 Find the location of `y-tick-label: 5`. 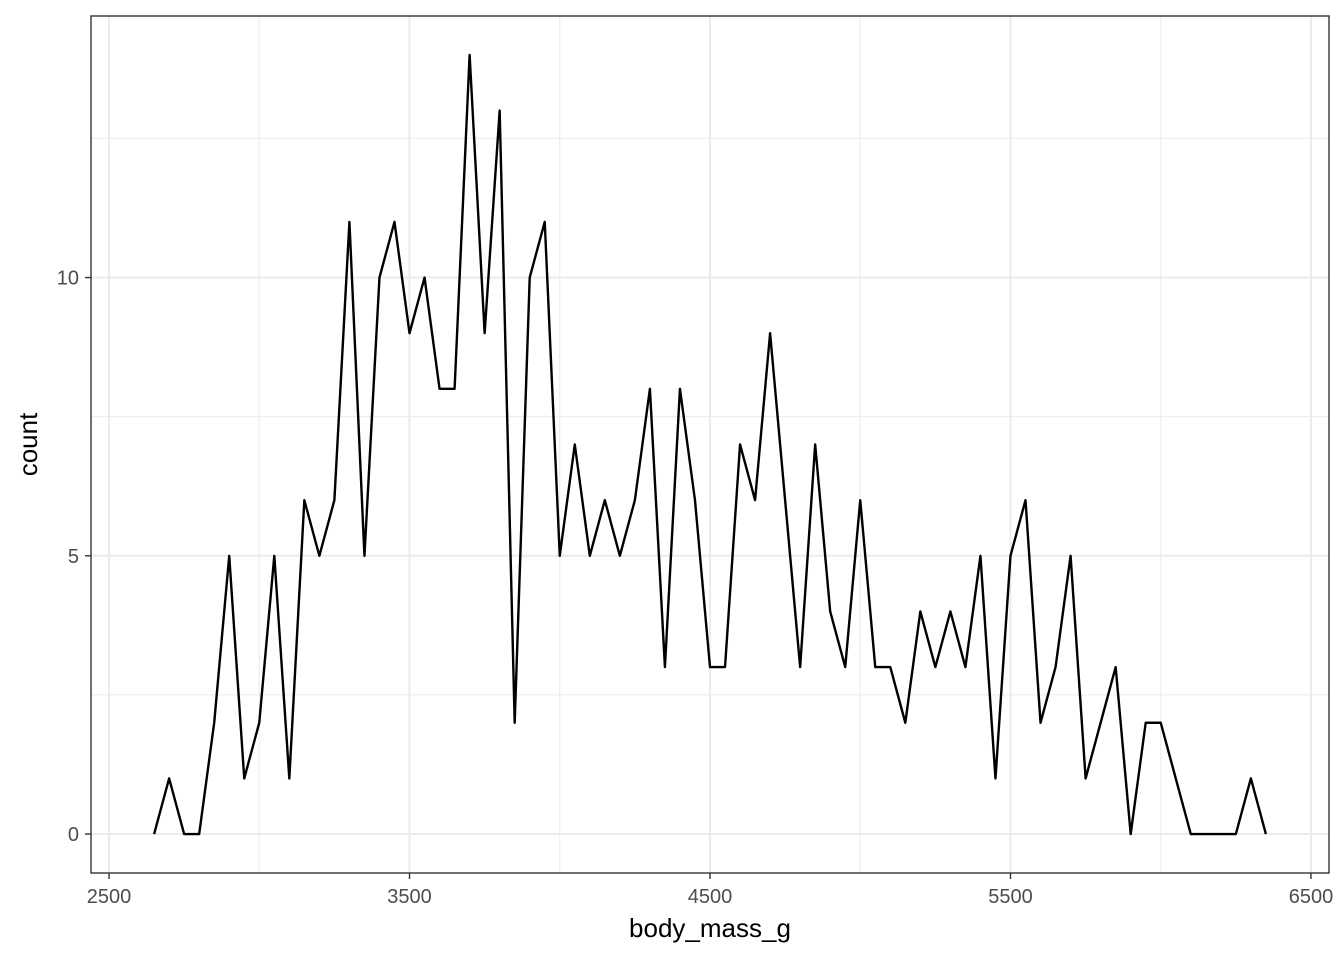

y-tick-label: 5 is located at coordinates (73, 557).